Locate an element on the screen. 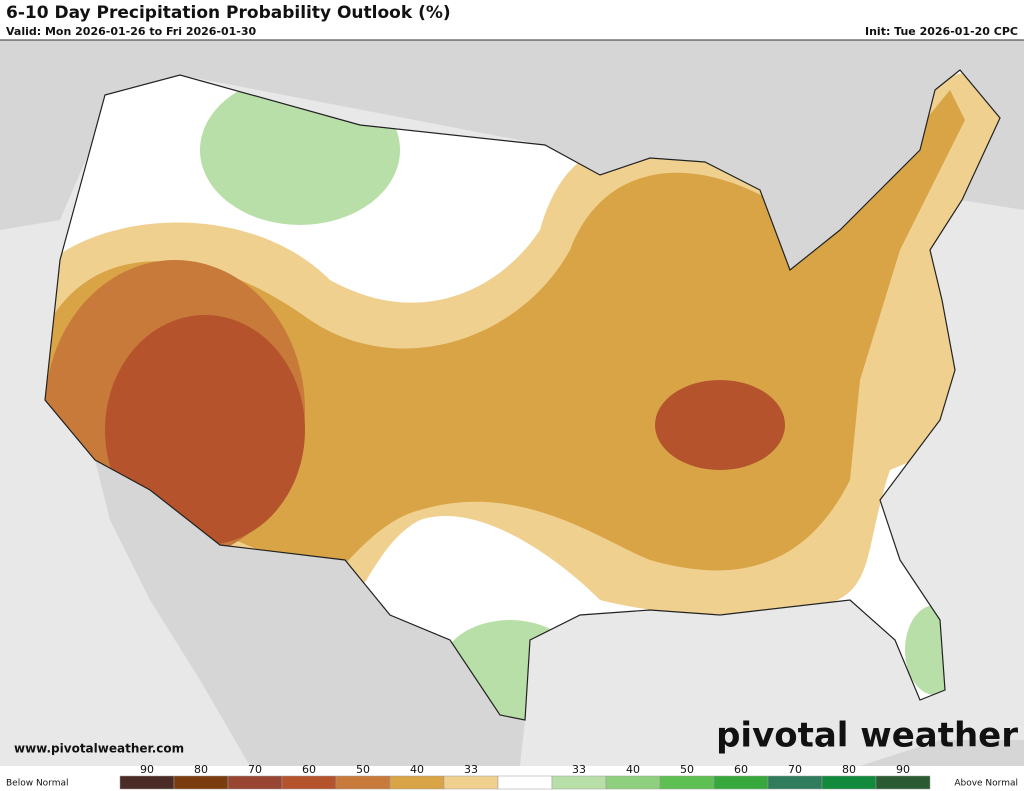 This screenshot has height=791, width=1024. below-normal-label: Below Normal is located at coordinates (37, 784).